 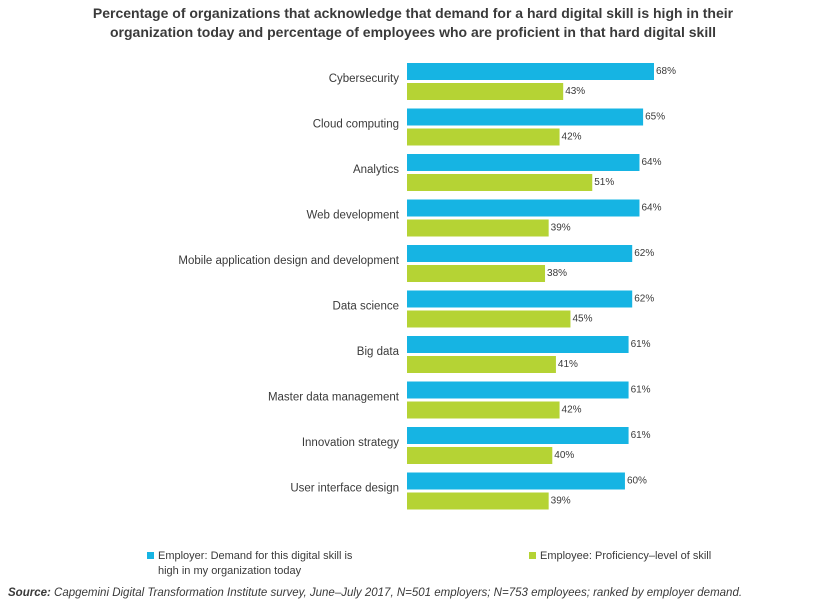 What do you see at coordinates (564, 455) in the screenshot?
I see `employee-value-label: 40%` at bounding box center [564, 455].